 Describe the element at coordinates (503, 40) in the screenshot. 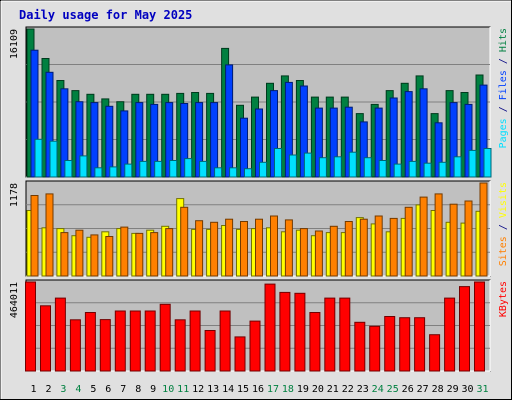

I see `legend-hits-files-pages-segment-4: Hits` at that location.